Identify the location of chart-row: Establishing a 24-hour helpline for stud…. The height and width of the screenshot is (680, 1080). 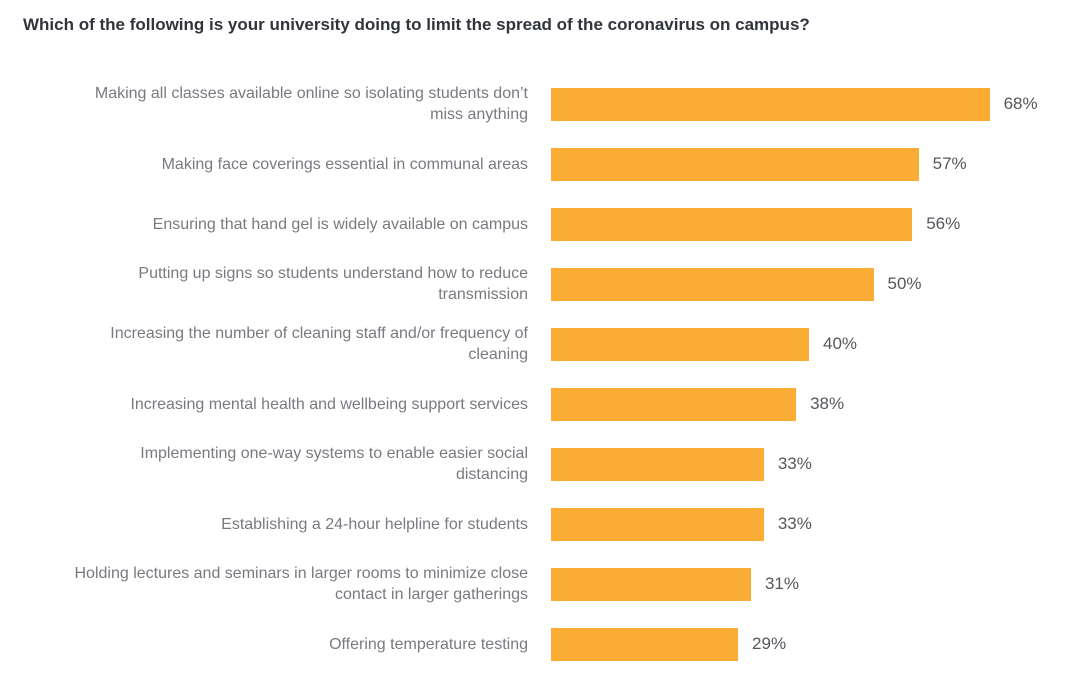
(576, 524).